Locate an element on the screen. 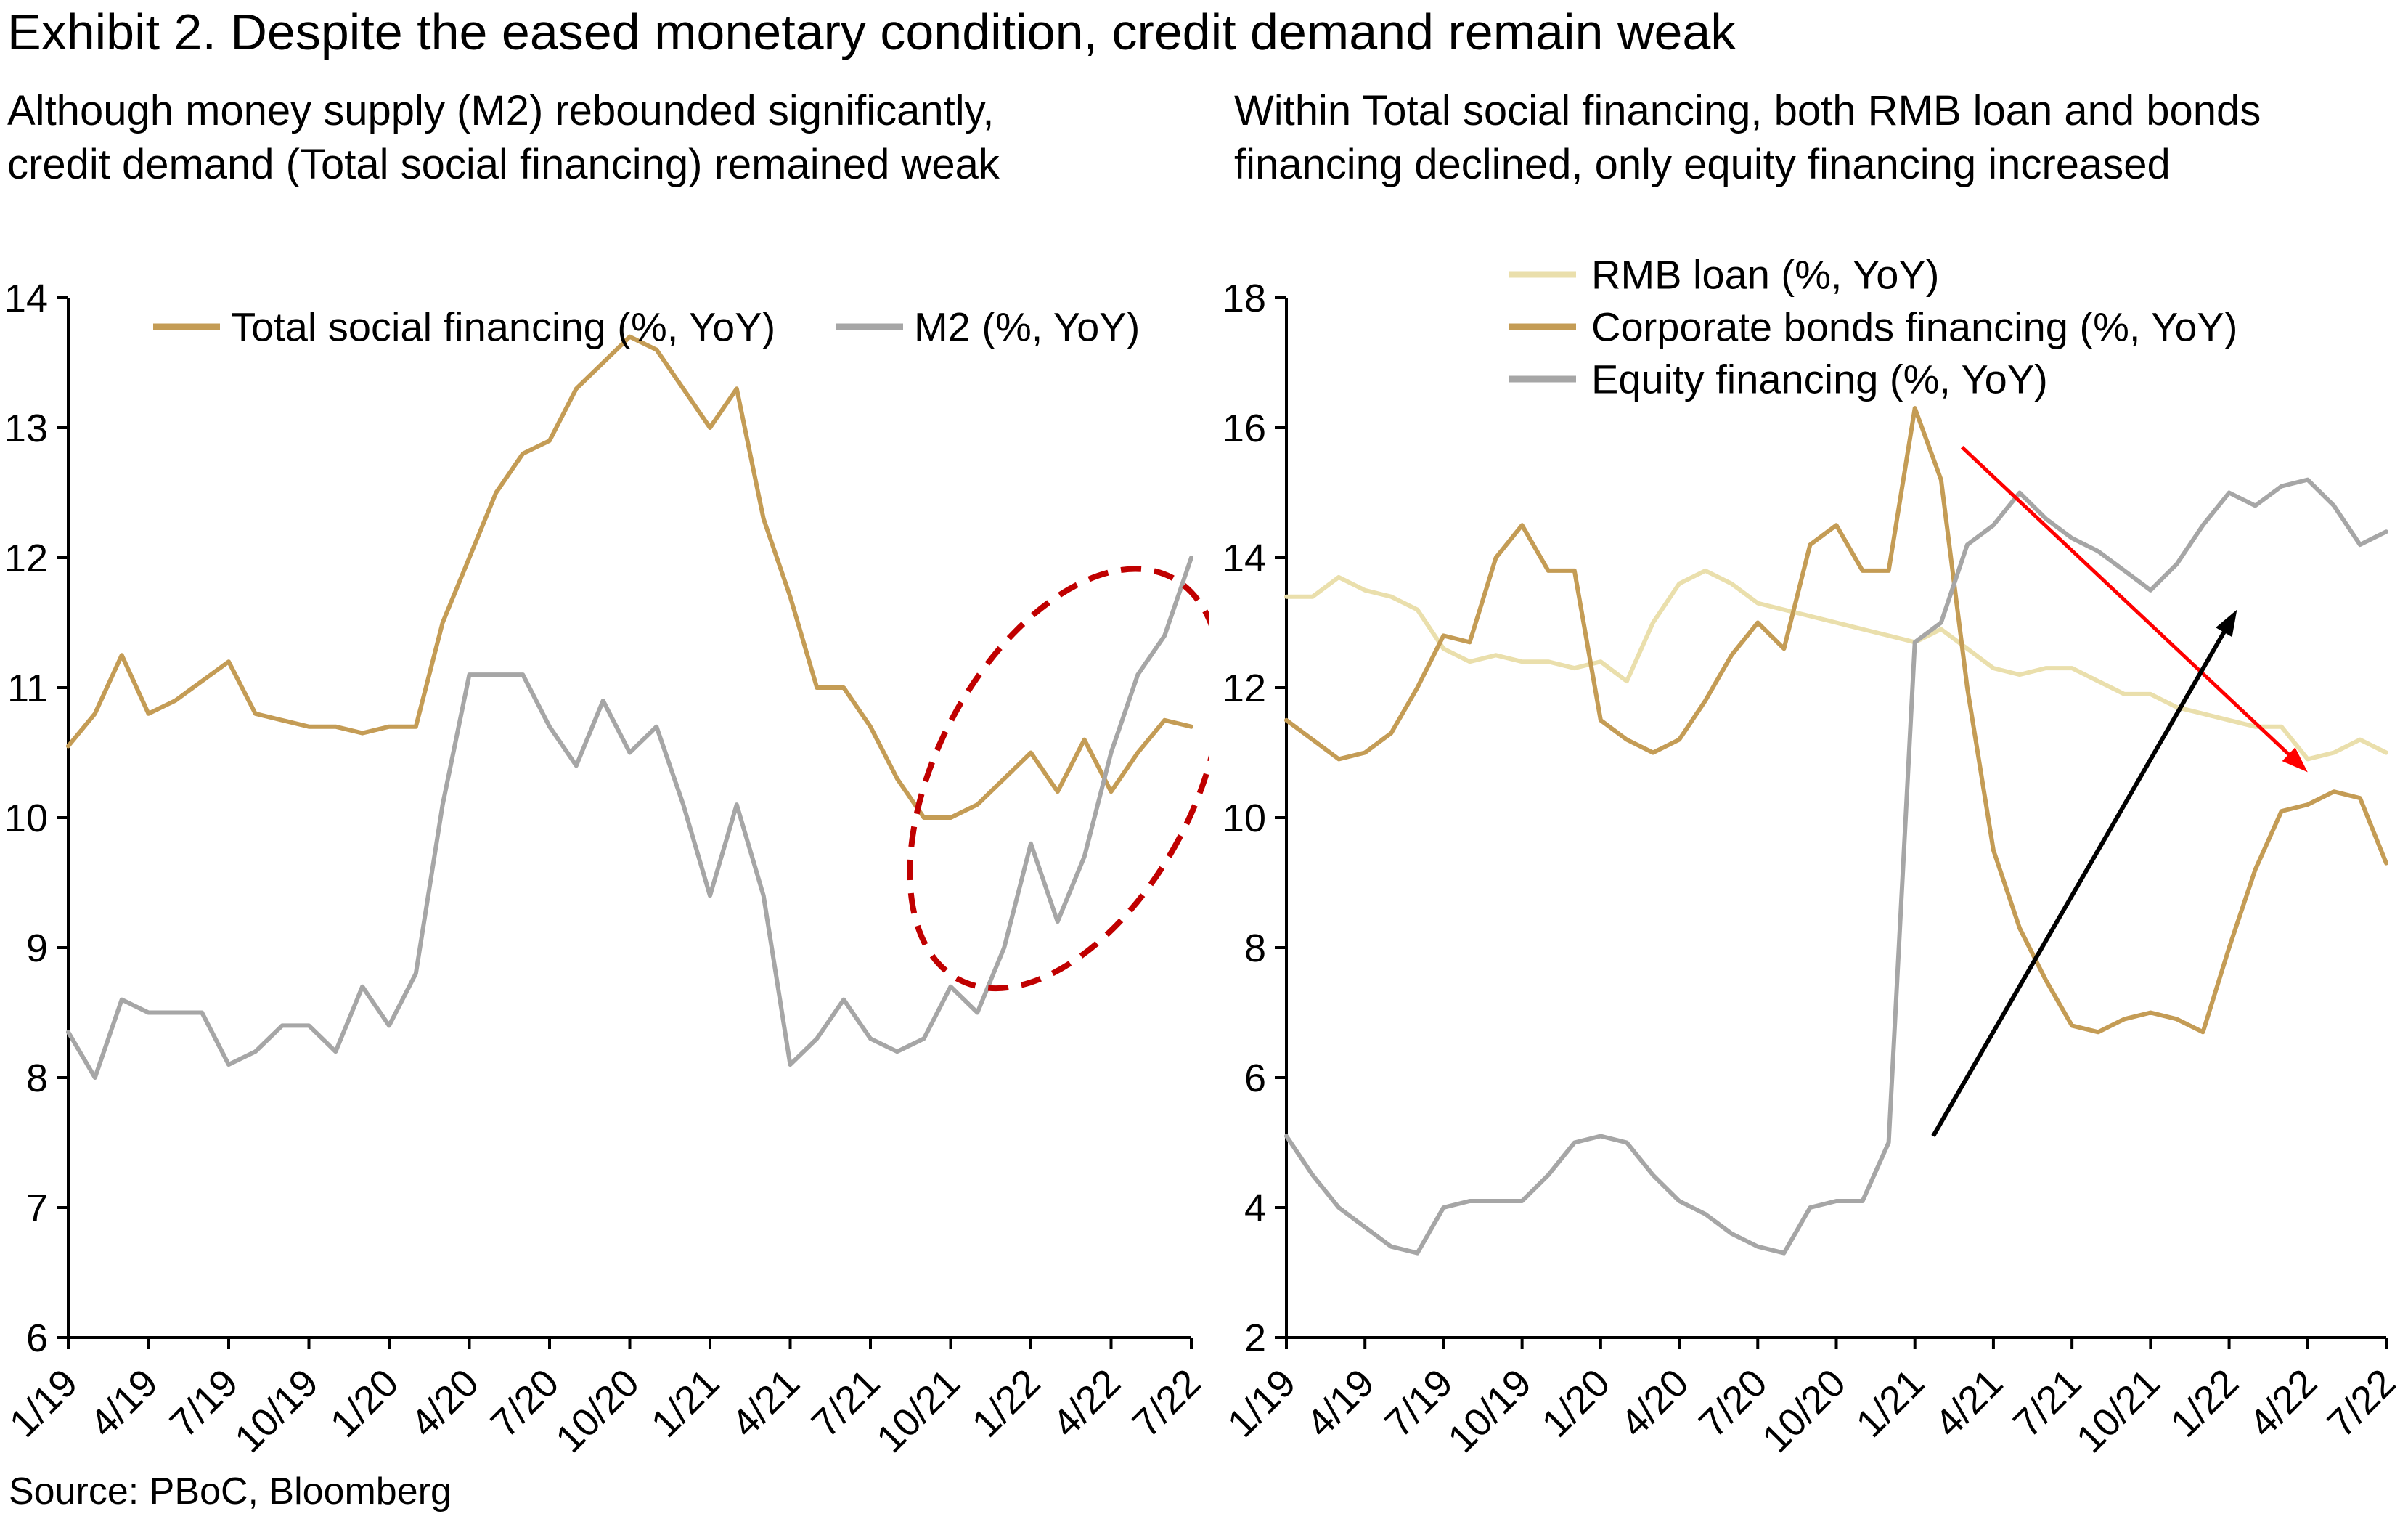  y-tick-label: 2 is located at coordinates (1255, 1339).